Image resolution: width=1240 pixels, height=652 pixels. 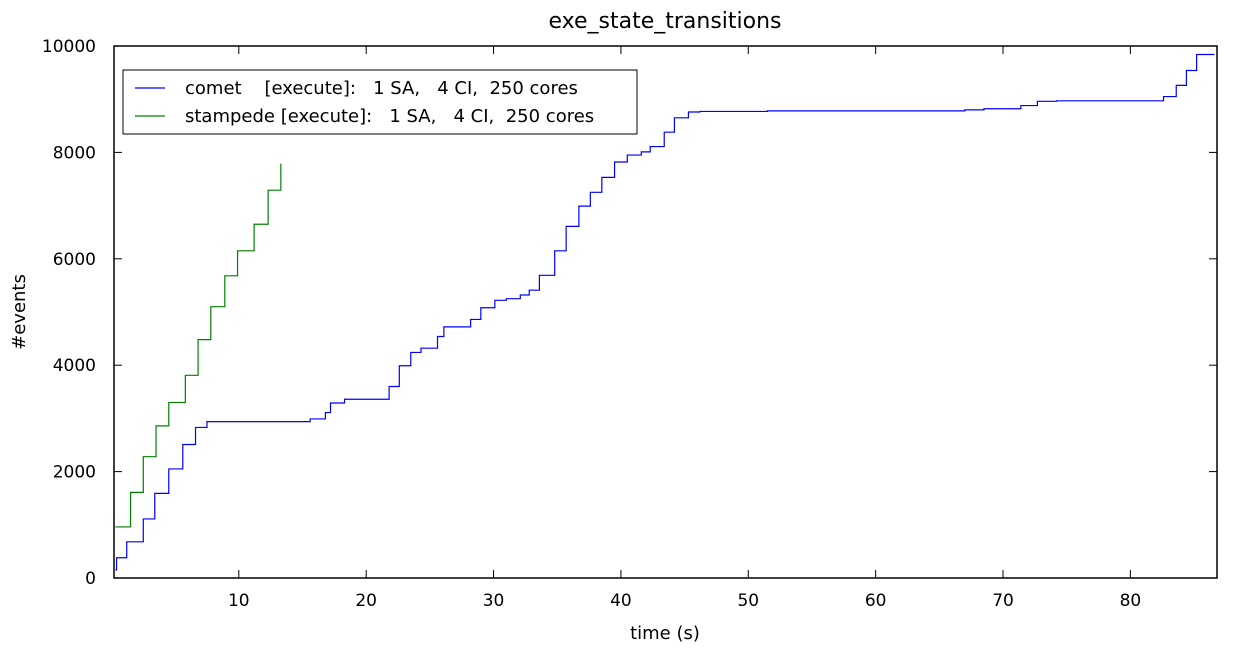 What do you see at coordinates (239, 601) in the screenshot?
I see `x-tick-label: 10` at bounding box center [239, 601].